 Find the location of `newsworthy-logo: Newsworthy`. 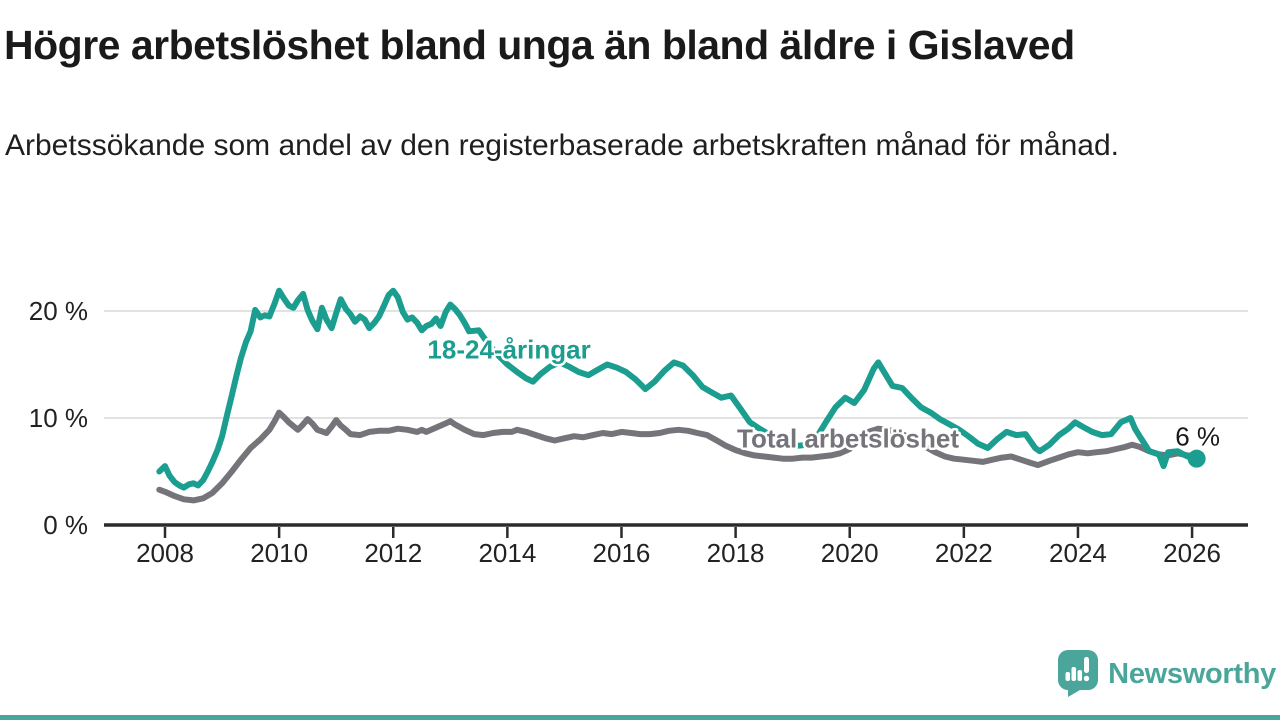

newsworthy-logo: Newsworthy is located at coordinates (1167, 674).